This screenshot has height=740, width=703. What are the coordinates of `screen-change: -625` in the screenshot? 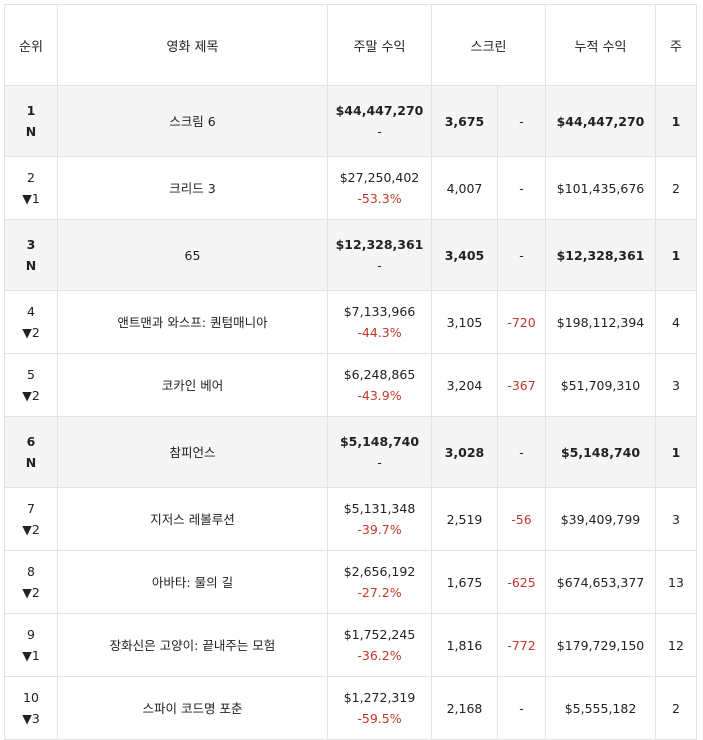 It's located at (521, 582).